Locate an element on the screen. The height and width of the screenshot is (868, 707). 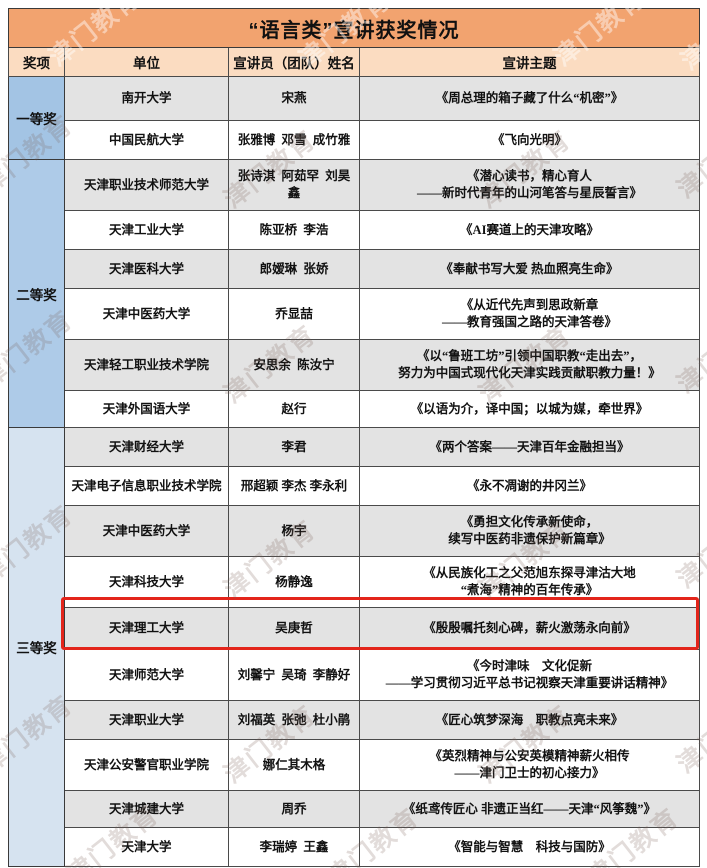
table-row: 天津电子信息职业技术学院 邢超颖 李杰 李永利 《永不凋谢的井冈兰》 is located at coordinates (354, 486).